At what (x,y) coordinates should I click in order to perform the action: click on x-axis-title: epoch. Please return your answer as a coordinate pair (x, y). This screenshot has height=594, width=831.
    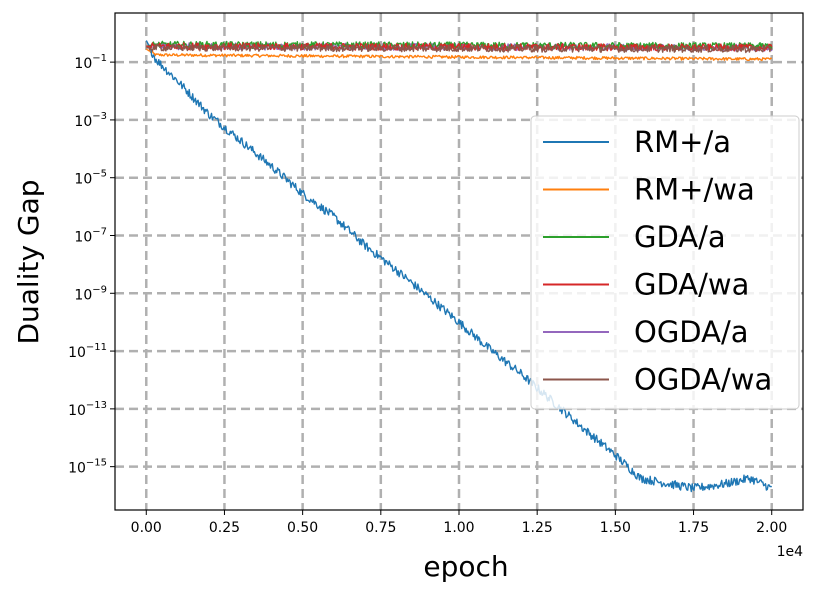
    Looking at the image, I should click on (465, 566).